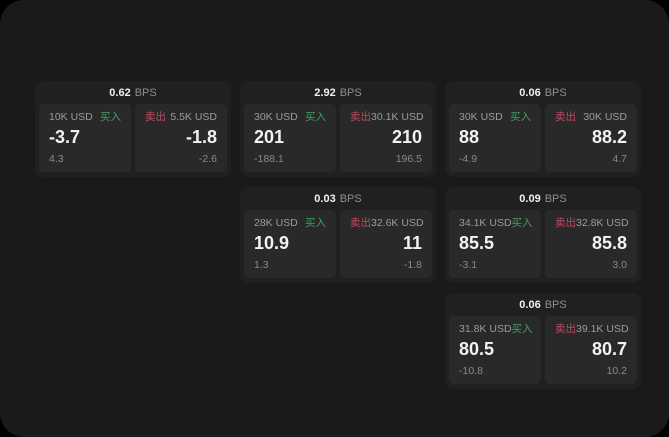 The width and height of the screenshot is (669, 437). I want to click on buy-price: 10.9, so click(272, 243).